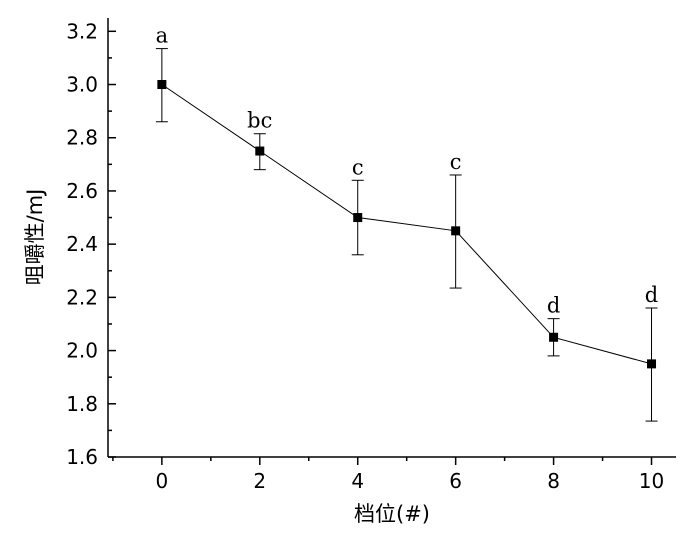  I want to click on y-tick-label: 1.6, so click(82, 457).